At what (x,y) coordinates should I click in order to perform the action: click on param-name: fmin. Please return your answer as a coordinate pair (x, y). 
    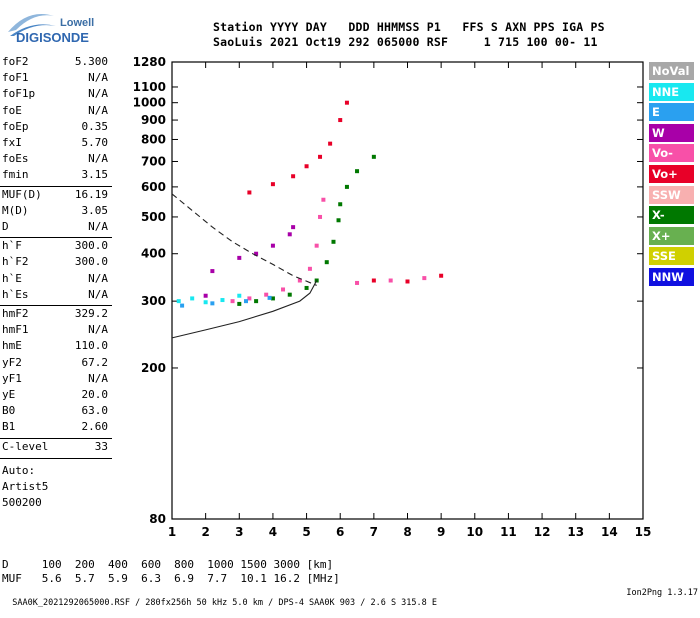
    Looking at the image, I should click on (15, 175).